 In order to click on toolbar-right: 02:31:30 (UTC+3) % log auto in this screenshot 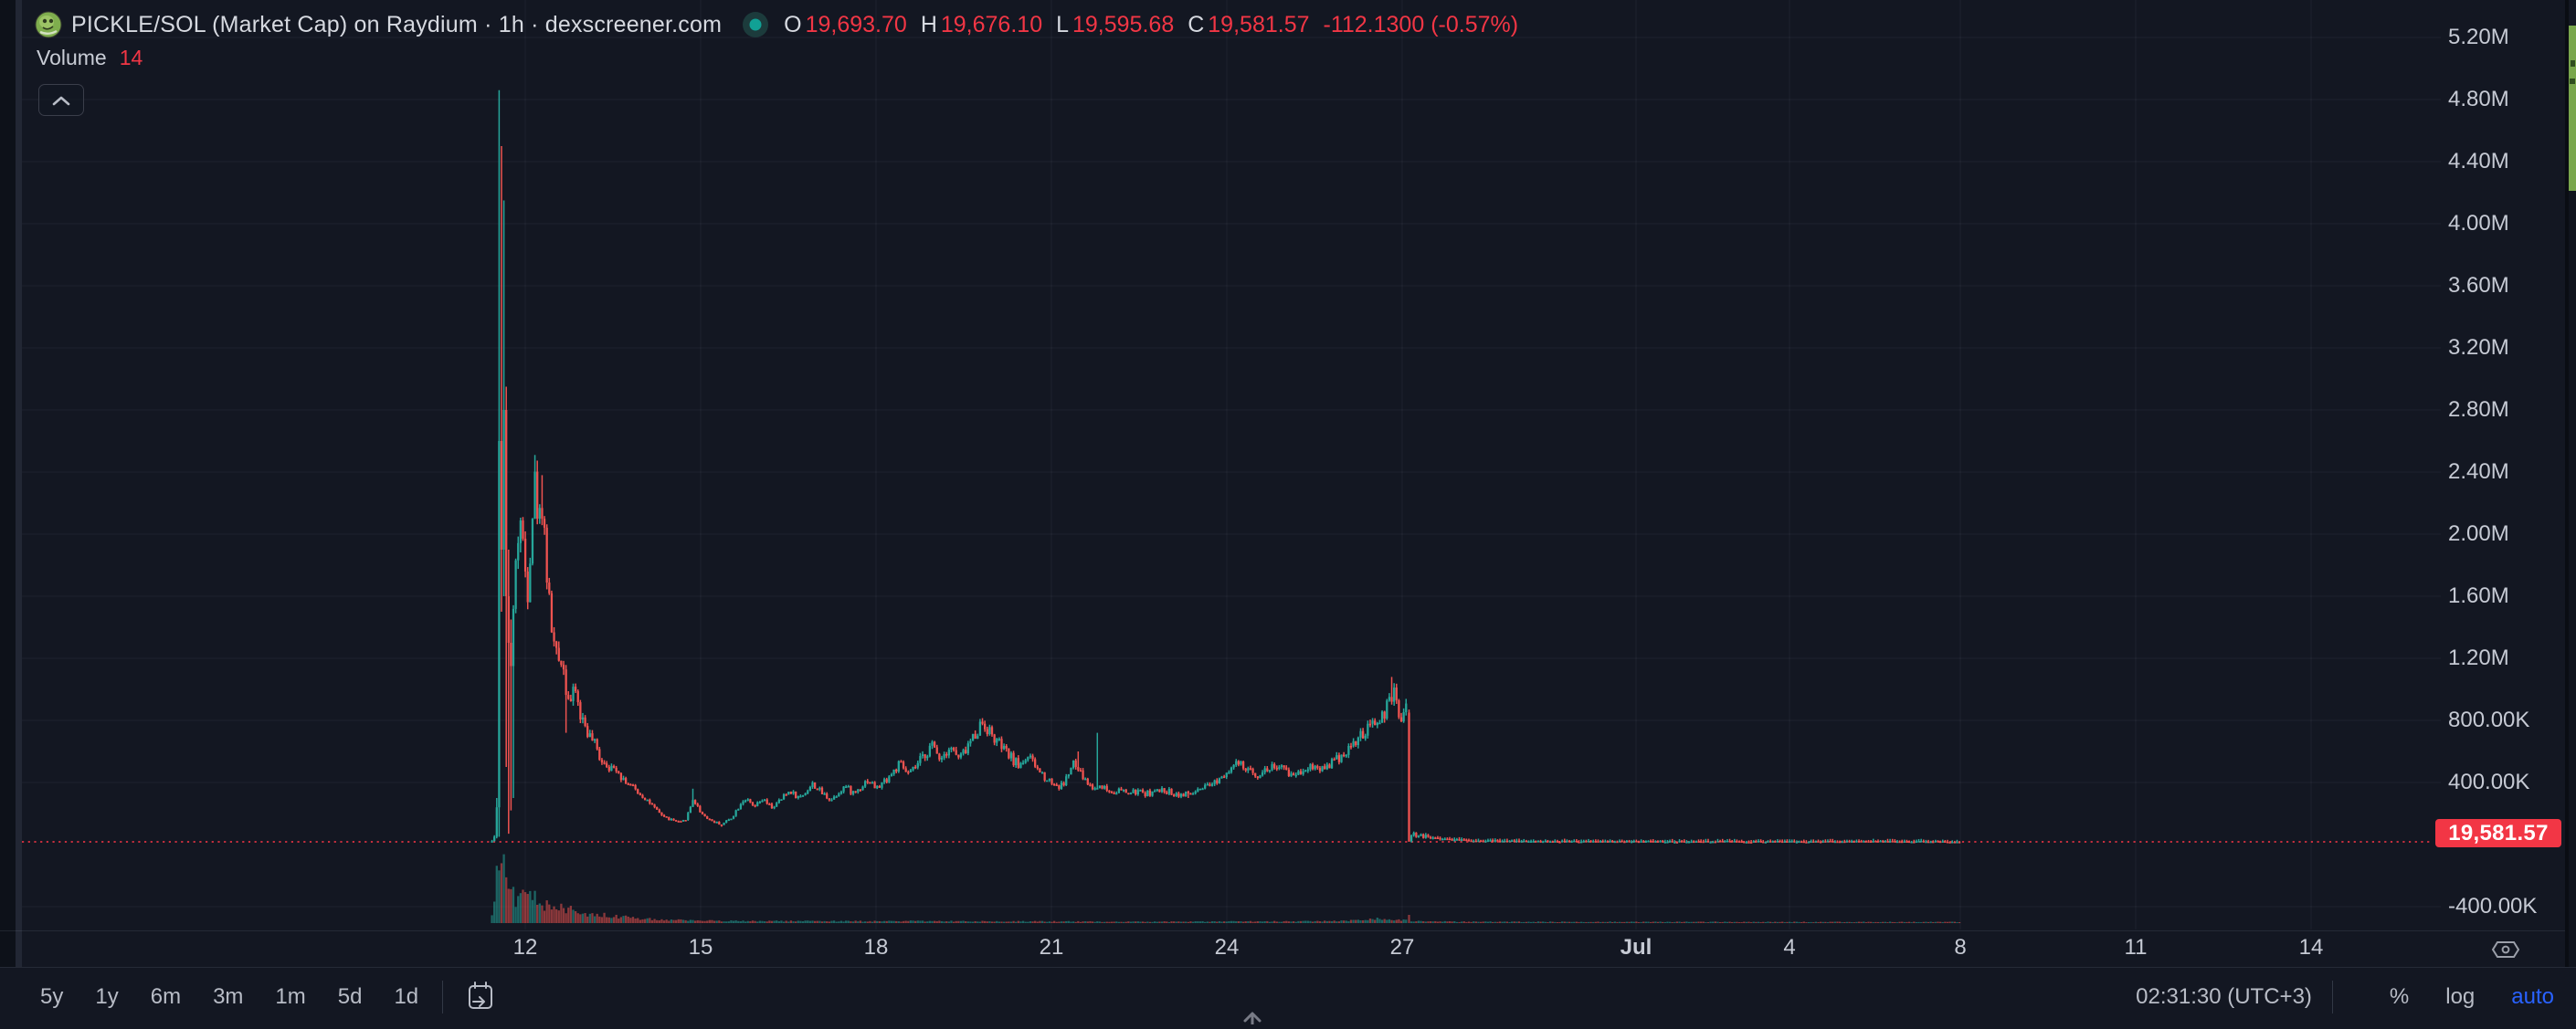, I will do `click(2345, 996)`.